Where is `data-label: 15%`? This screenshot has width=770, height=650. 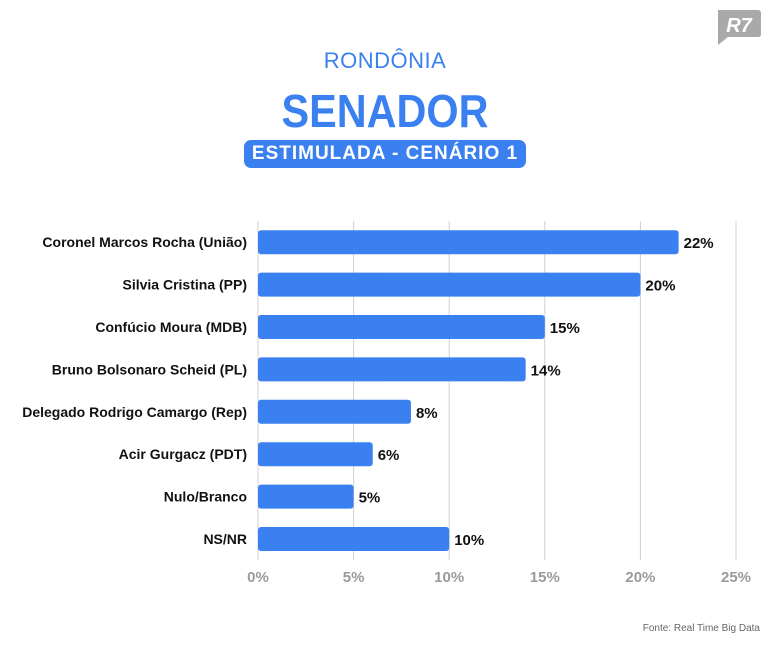 data-label: 15% is located at coordinates (565, 328).